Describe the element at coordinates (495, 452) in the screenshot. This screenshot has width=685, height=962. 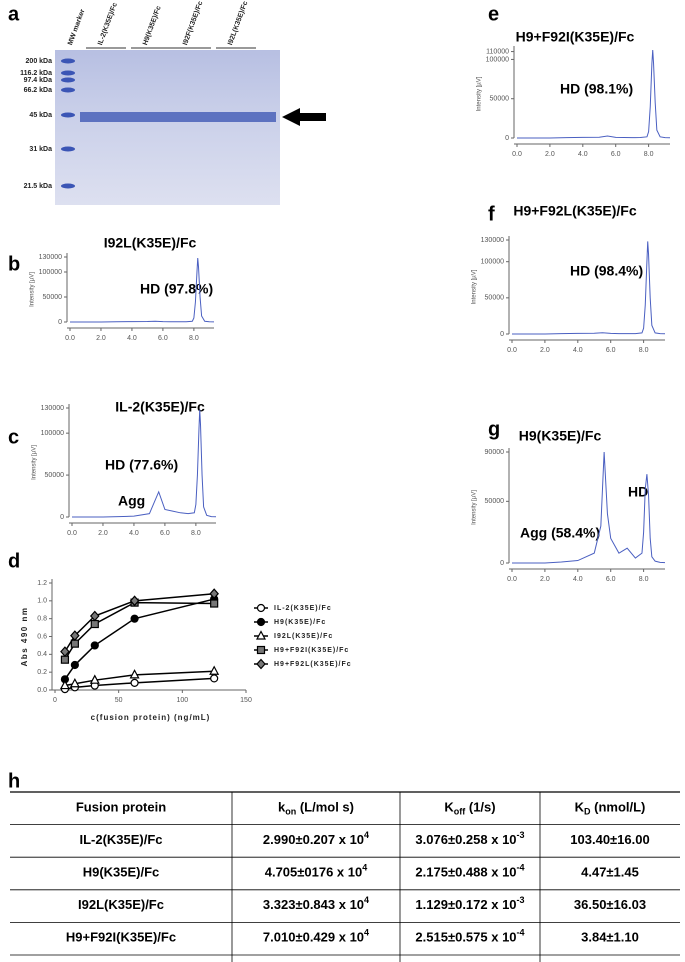
I see `y-tick-label: 90000` at that location.